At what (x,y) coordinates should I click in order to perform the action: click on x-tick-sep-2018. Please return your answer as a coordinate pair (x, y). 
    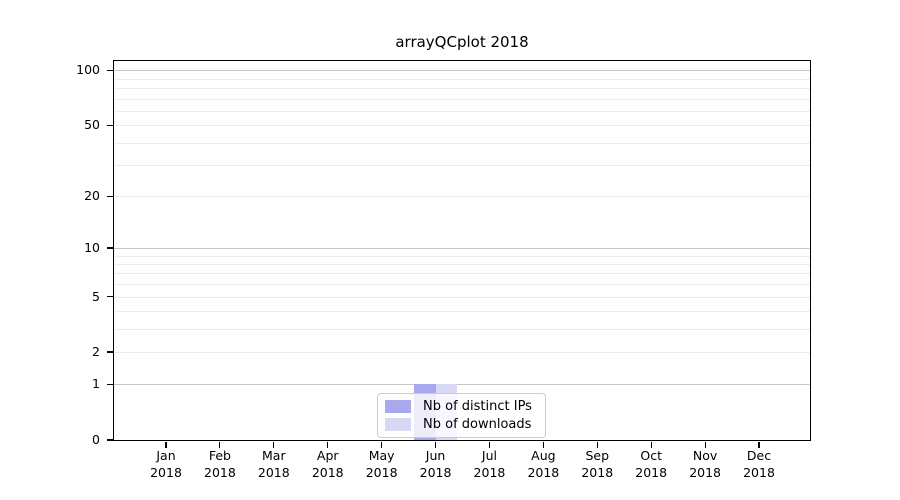
    Looking at the image, I should click on (597, 444).